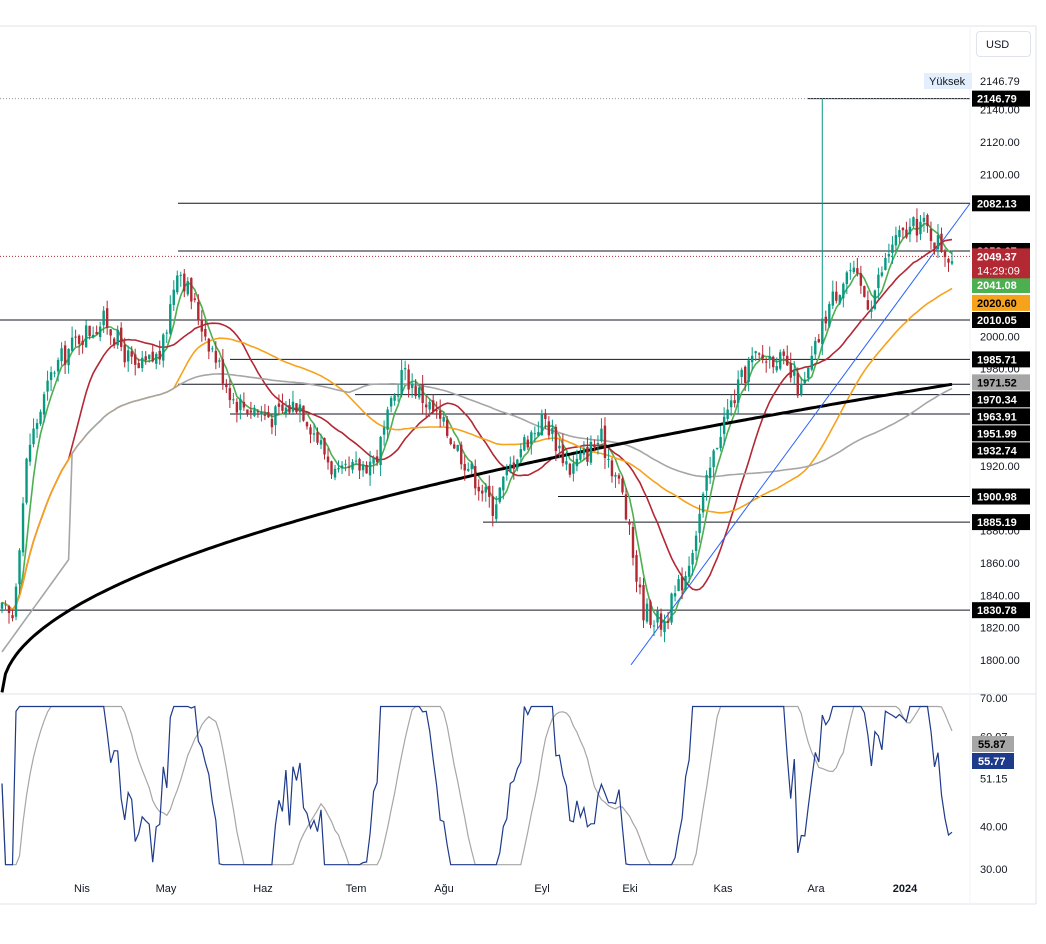 The width and height of the screenshot is (1046, 944). What do you see at coordinates (997, 383) in the screenshot?
I see `price-tag-label: 1971.52` at bounding box center [997, 383].